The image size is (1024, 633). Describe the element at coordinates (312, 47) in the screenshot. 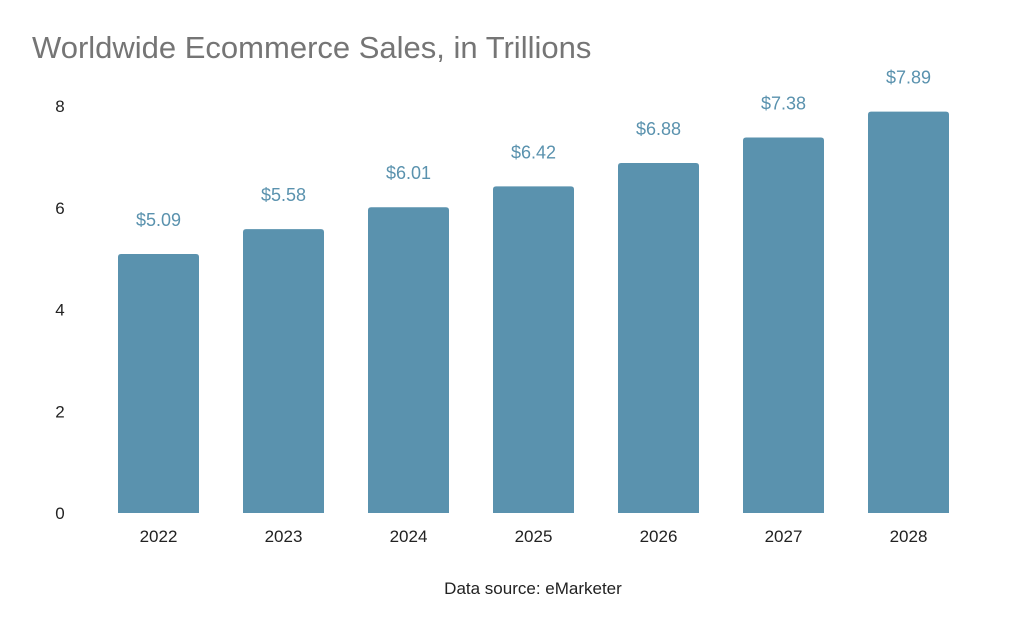

I see `chart-title: Worldwide Ecommerce Sales, in Trillions` at that location.